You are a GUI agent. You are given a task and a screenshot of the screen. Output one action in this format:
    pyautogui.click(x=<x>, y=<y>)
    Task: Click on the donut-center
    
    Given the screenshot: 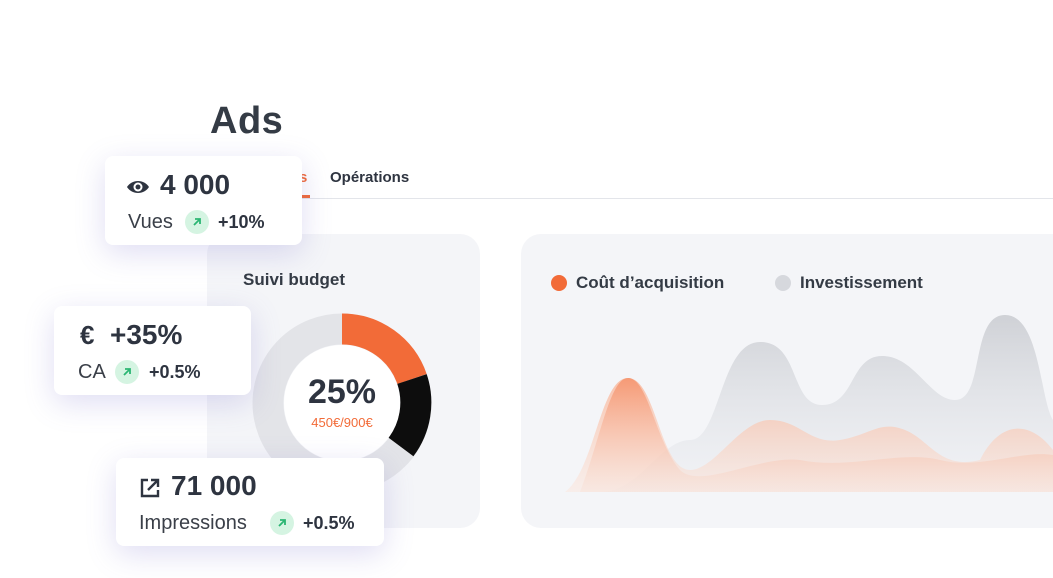 What is the action you would take?
    pyautogui.click(x=342, y=403)
    